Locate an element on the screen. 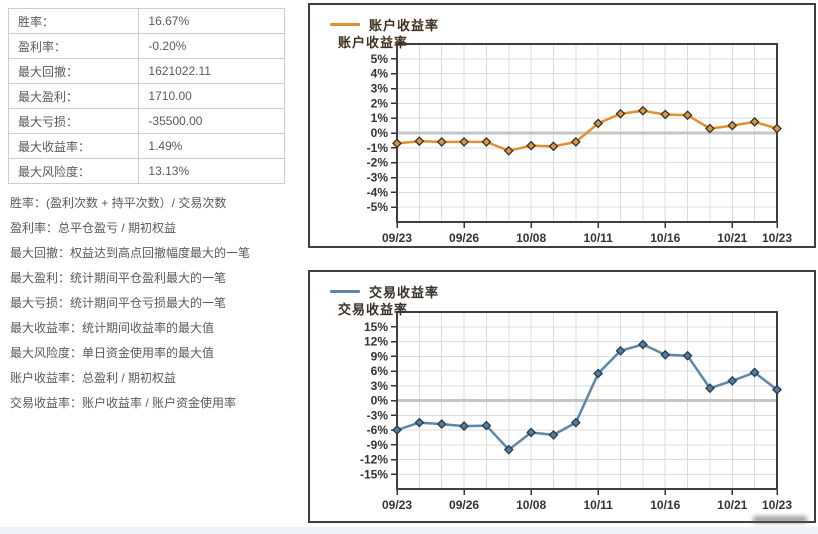  definition-line: 最大亏损：统计期间平仓亏损最大的一笔 is located at coordinates (118, 303).